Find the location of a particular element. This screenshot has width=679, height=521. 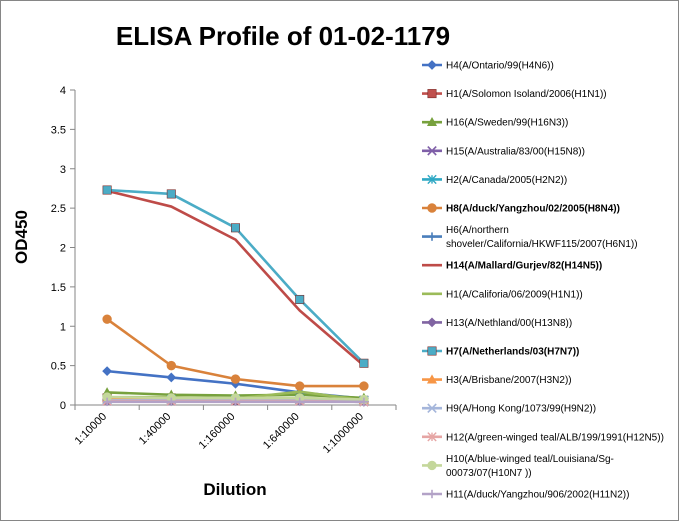

y-tick-label: 0.5 is located at coordinates (58, 367).